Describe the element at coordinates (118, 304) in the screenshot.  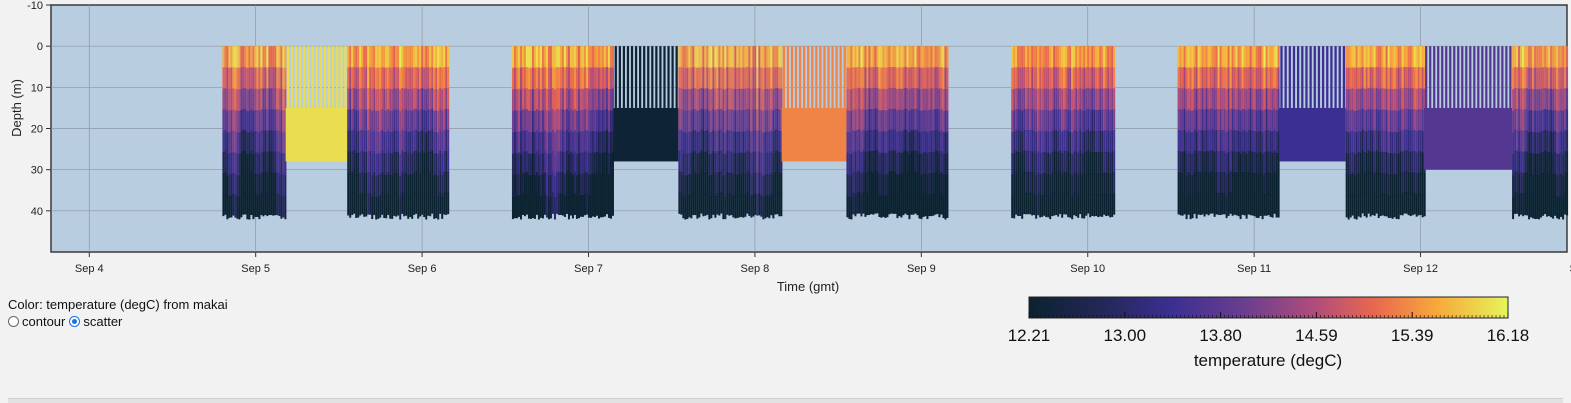
I see `color-caption: Color: temperature (degC) from makai` at that location.